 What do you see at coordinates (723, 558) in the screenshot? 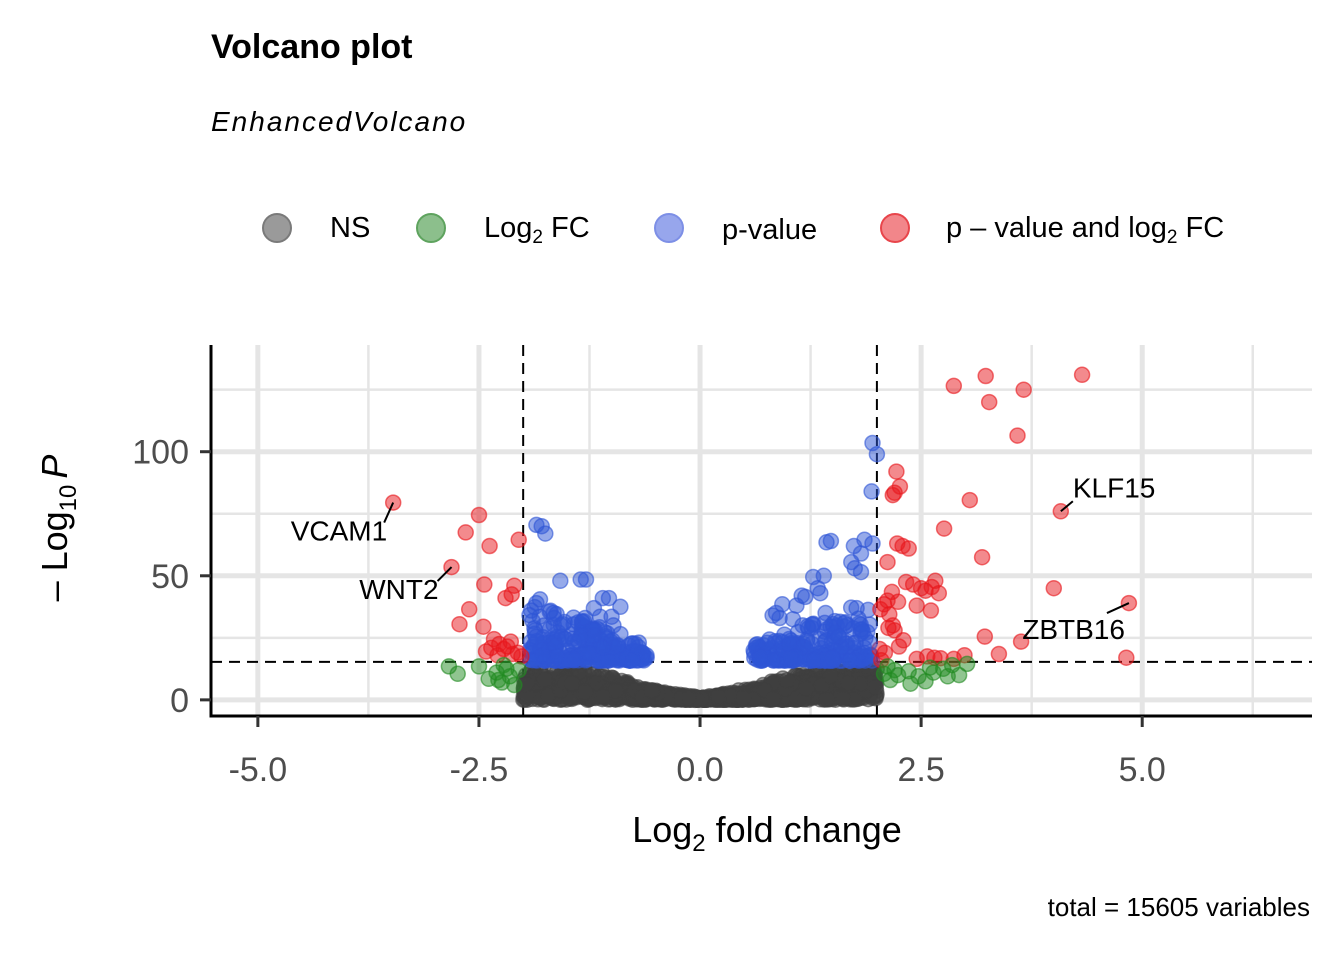
I see `gene-labels: VCAM1 WNT2 KLF15 ZBTB16` at bounding box center [723, 558].